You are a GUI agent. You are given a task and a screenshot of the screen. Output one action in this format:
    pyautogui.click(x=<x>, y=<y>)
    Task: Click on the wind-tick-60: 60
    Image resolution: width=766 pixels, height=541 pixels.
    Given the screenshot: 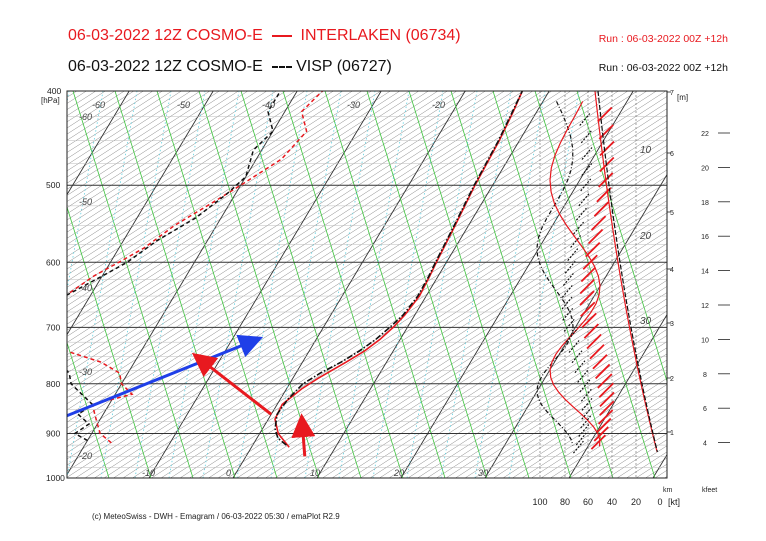 What is the action you would take?
    pyautogui.click(x=588, y=502)
    